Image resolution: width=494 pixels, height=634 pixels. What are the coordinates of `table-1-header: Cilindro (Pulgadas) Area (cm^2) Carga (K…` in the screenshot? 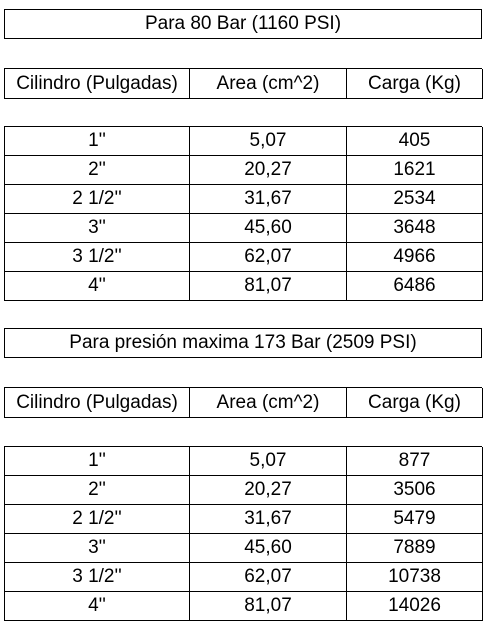 It's located at (243, 83).